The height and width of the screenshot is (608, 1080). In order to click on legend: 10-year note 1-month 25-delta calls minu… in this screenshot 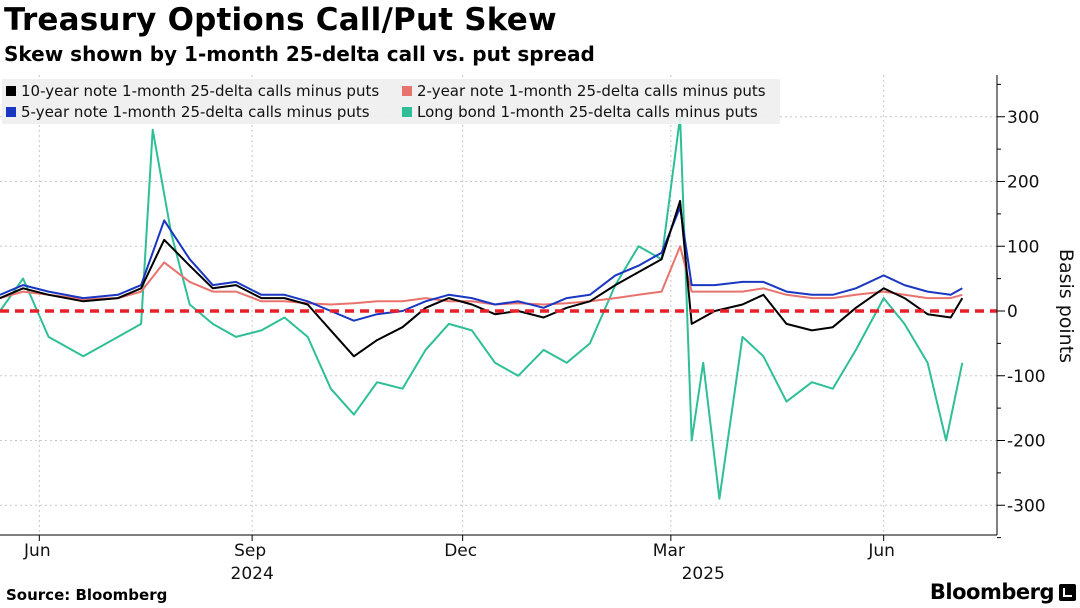, I will do `click(391, 101)`.